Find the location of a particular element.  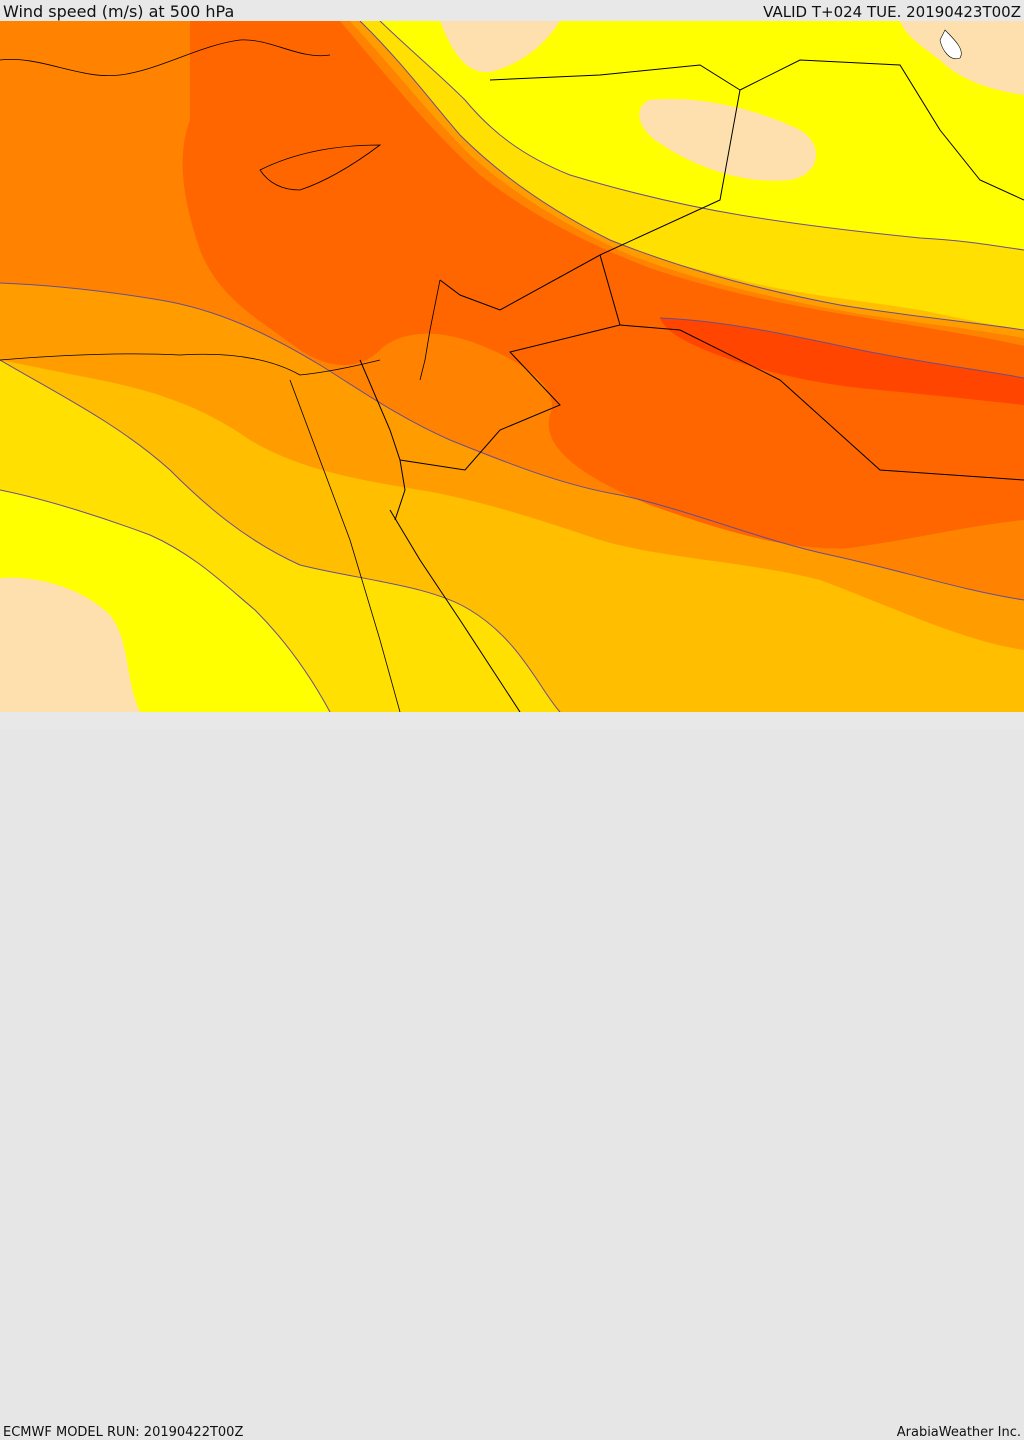

valid-time: VALID T+024 TUE. 20190423T00Z is located at coordinates (892, 12).